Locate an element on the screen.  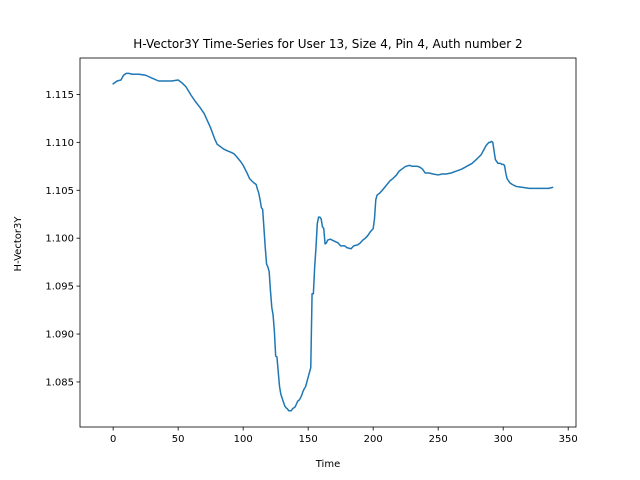
y-tick-label: 1.105 is located at coordinates (59, 191).